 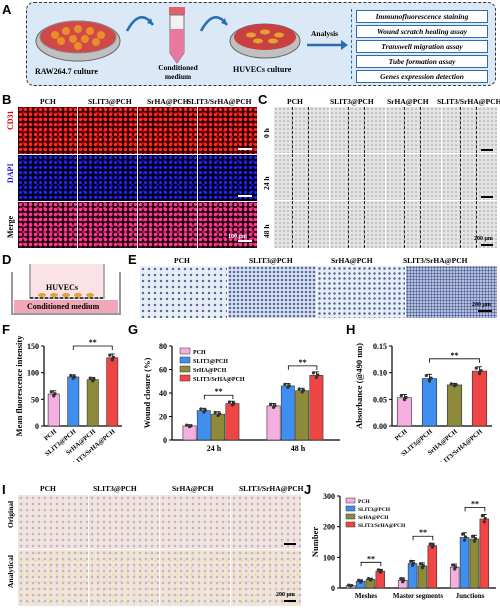 What do you see at coordinates (315, 542) in the screenshot?
I see `y-axis-label: Number` at bounding box center [315, 542].